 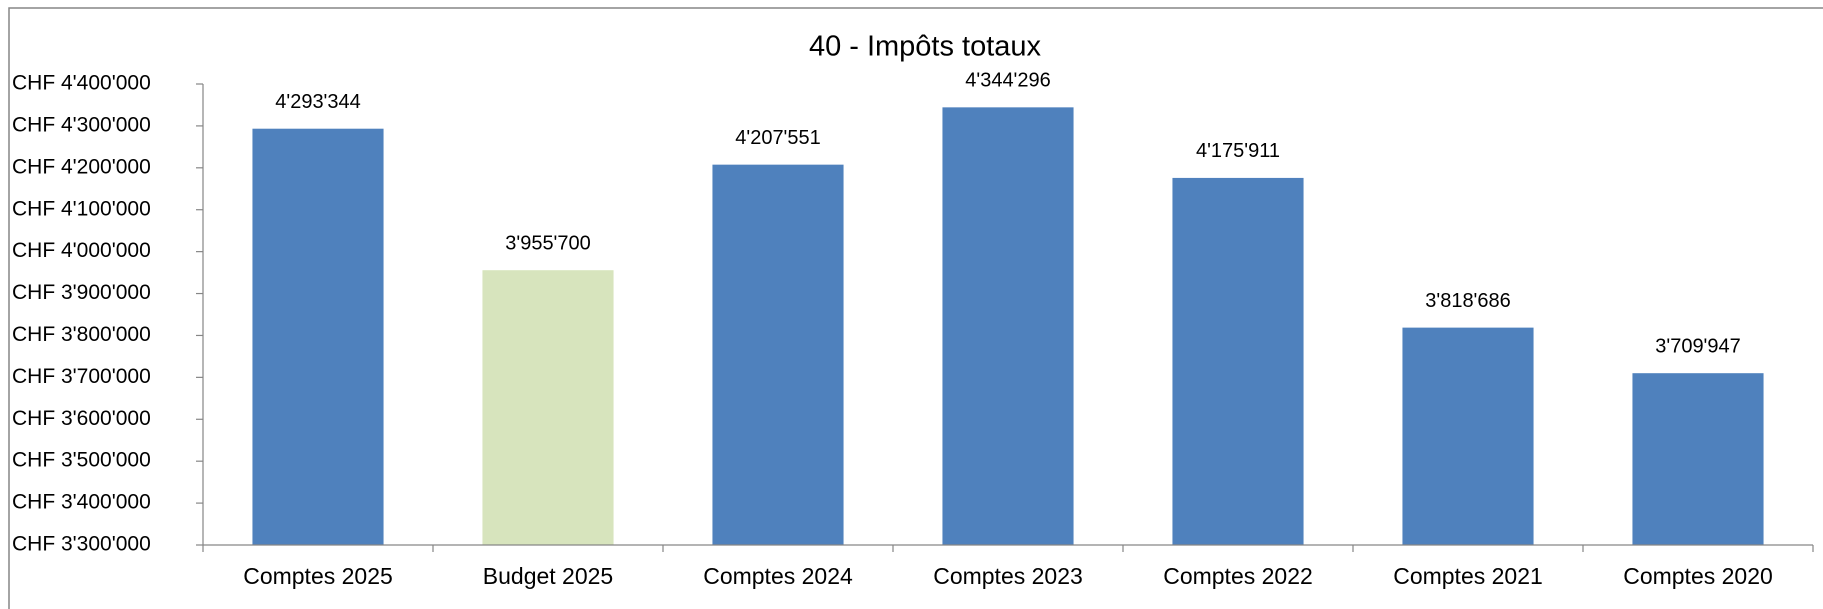 I want to click on x-tick-label: Comptes 2023, so click(x=1008, y=576).